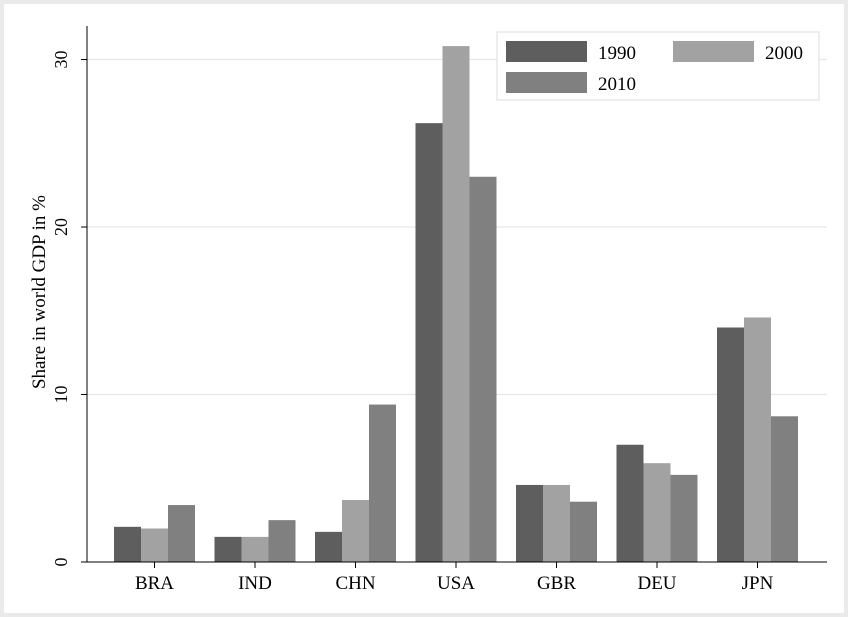  I want to click on y-axis-label: Share in world GDP in %, so click(39, 292).